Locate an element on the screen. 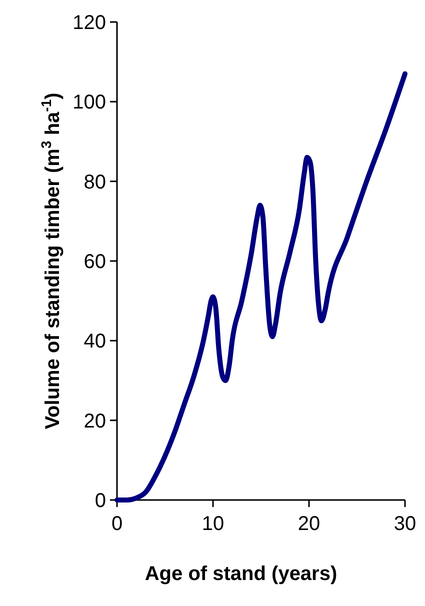 The height and width of the screenshot is (606, 425). x-tick-label: 30 is located at coordinates (405, 524).